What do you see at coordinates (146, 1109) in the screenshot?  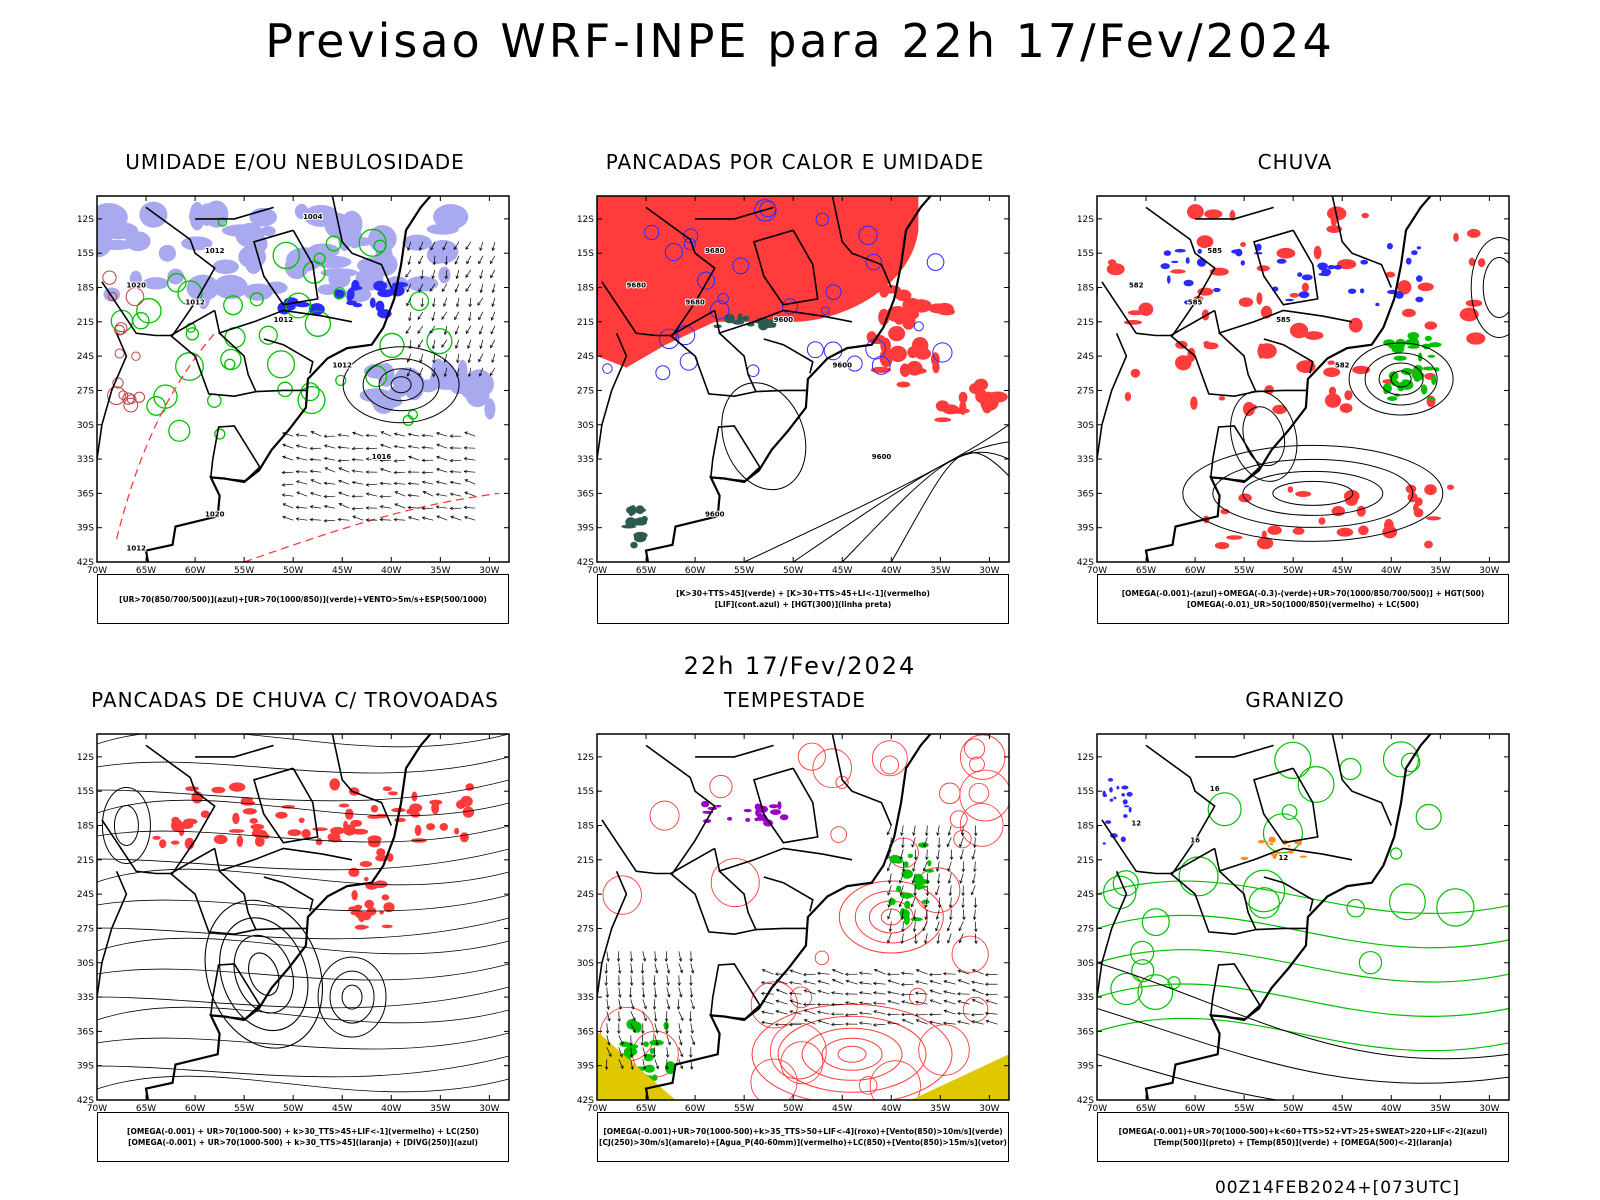 I see `lon-tick-label: 65W` at bounding box center [146, 1109].